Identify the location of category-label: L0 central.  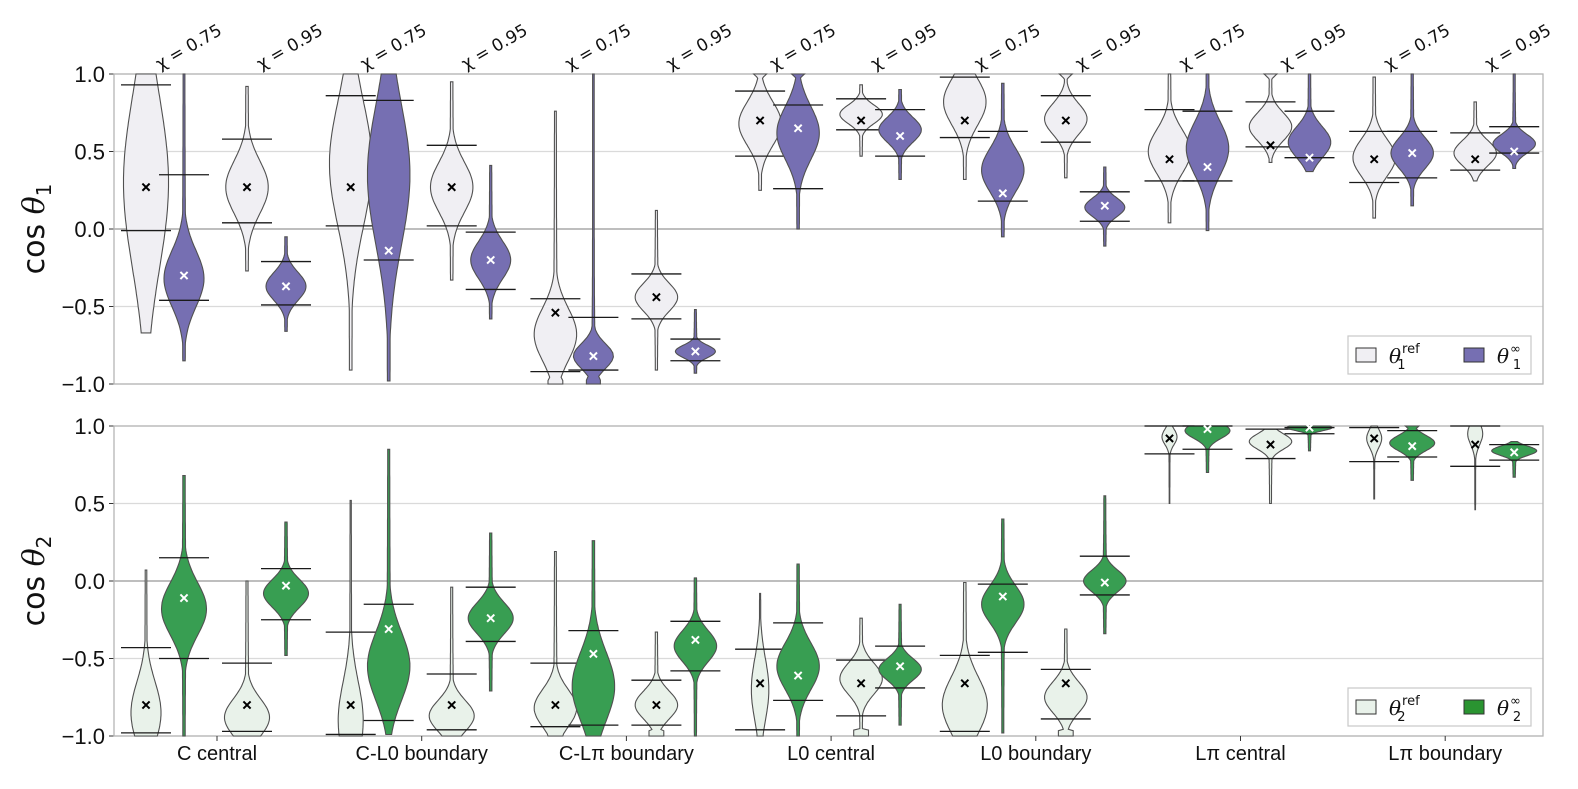
(831, 754).